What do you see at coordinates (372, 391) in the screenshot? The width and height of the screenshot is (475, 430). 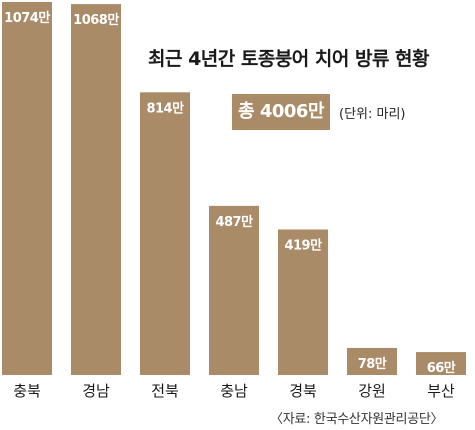 I see `category-label-강원: 강원` at bounding box center [372, 391].